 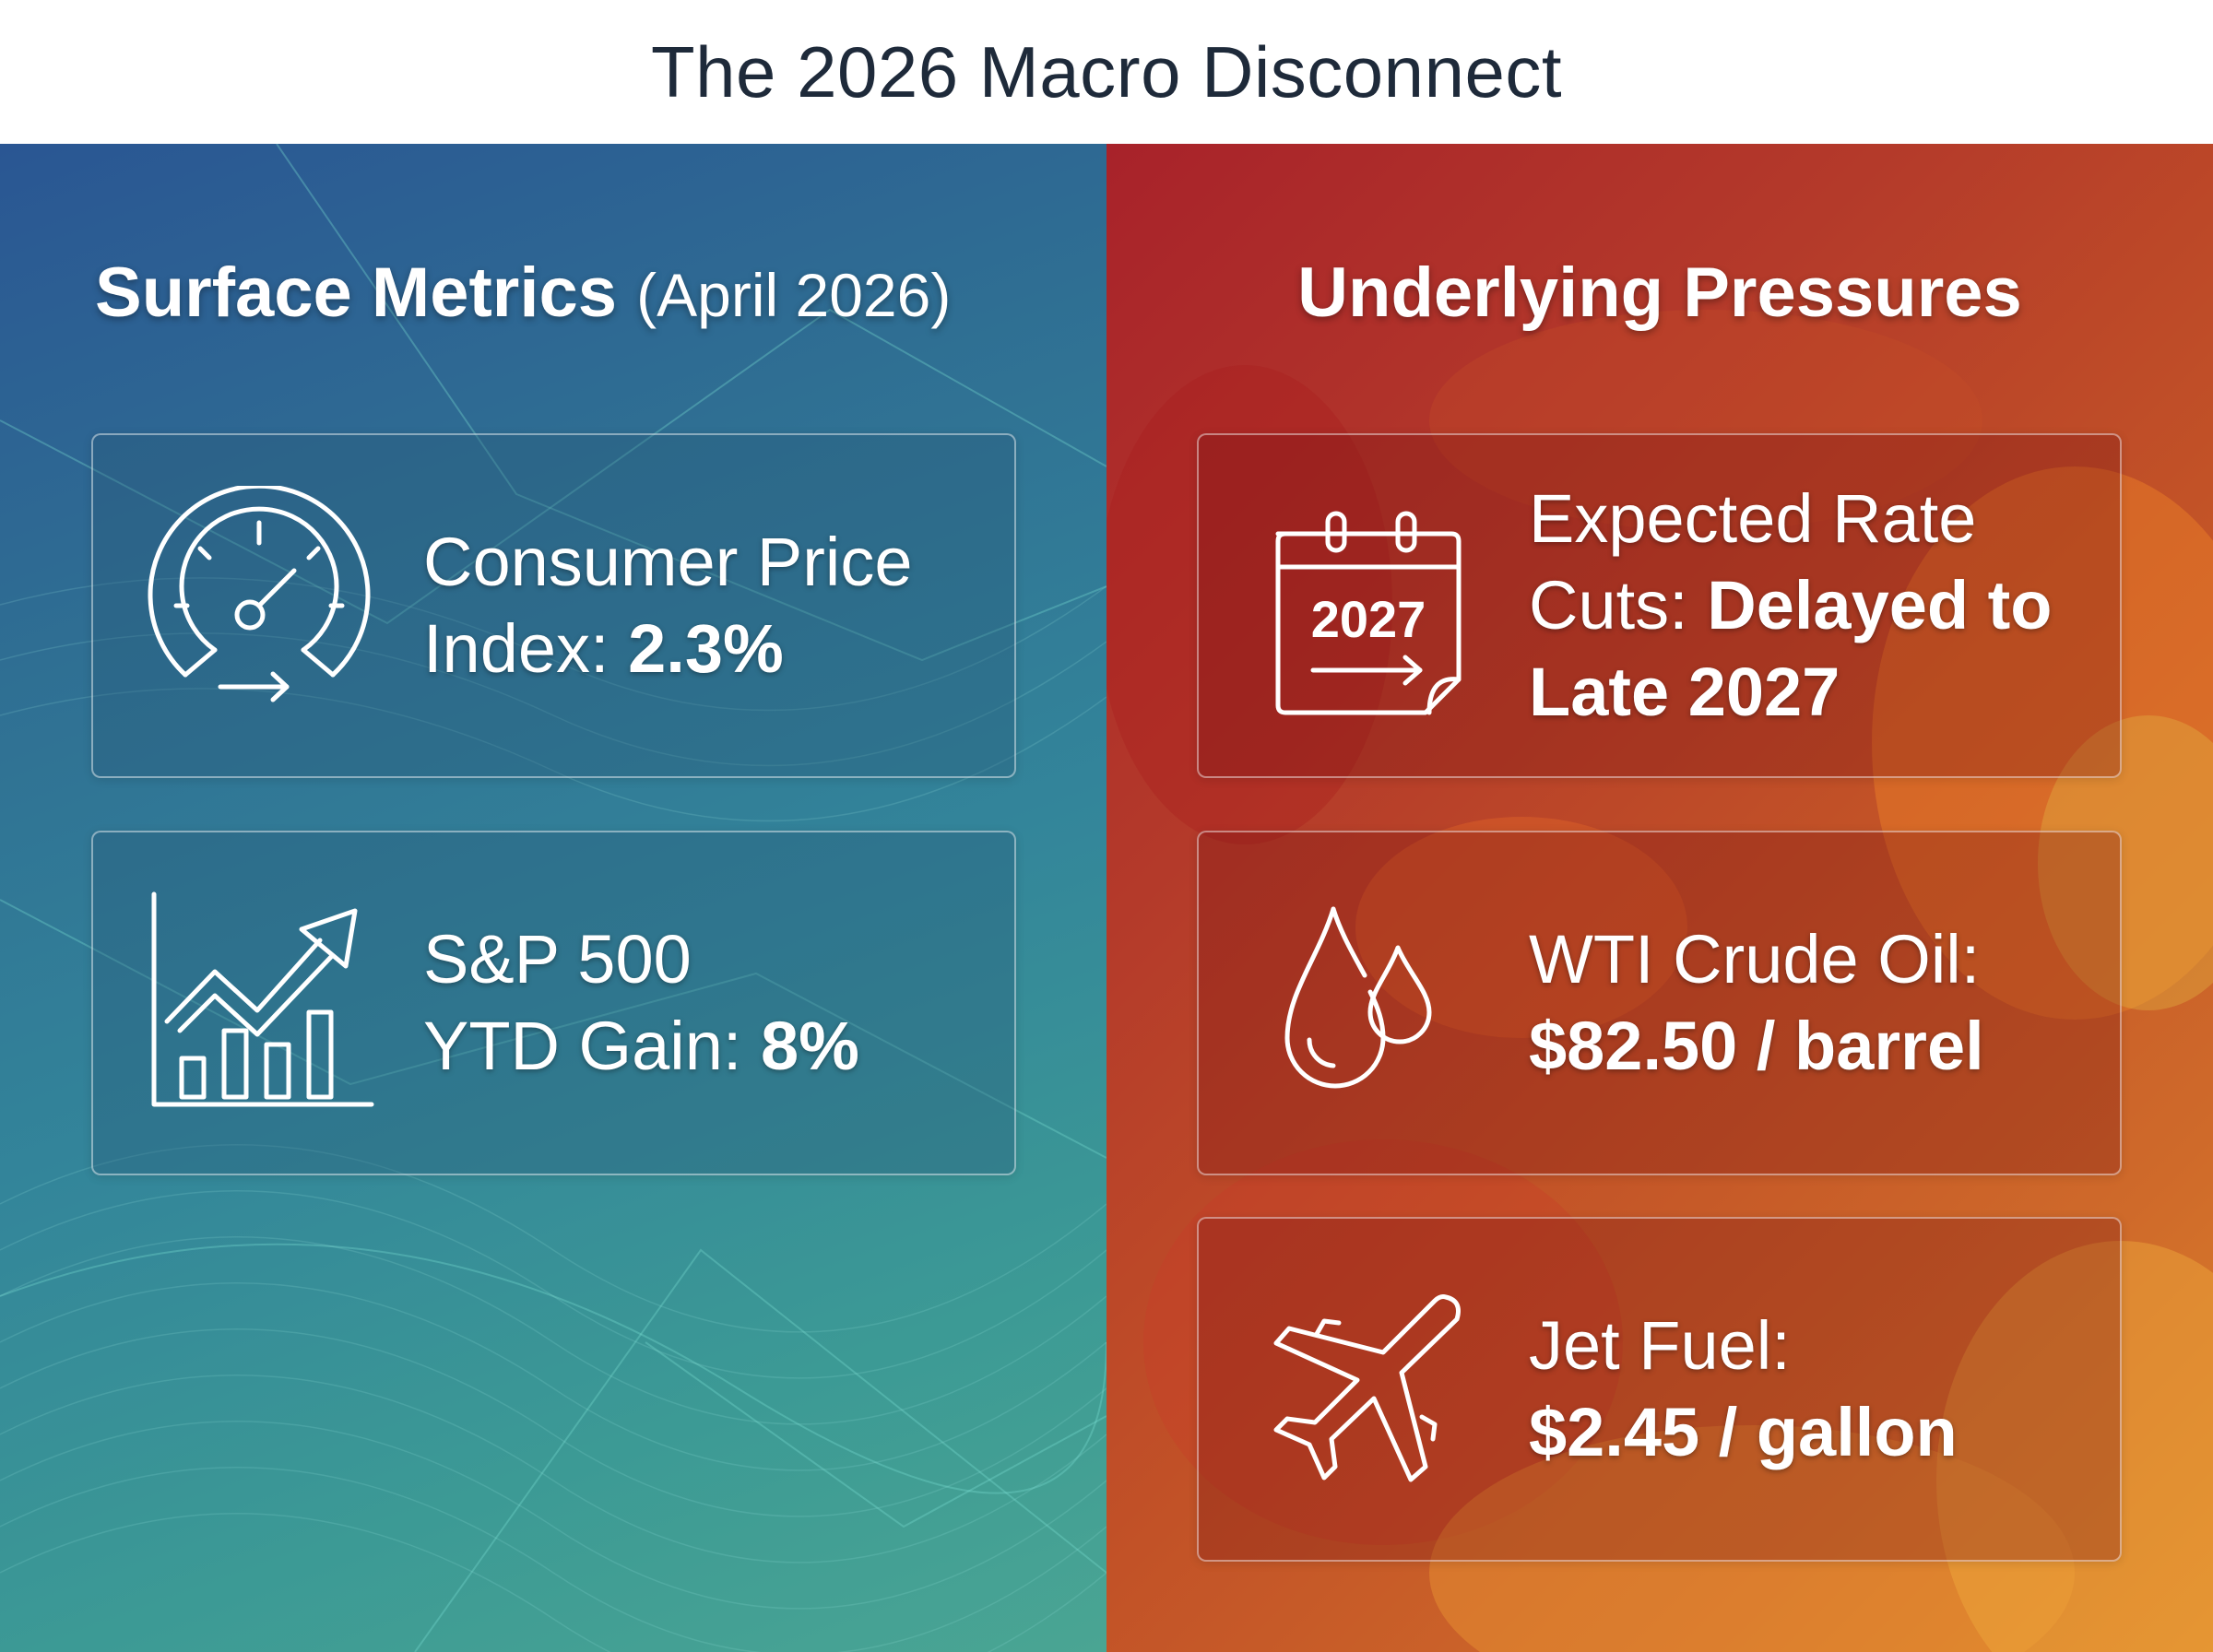 What do you see at coordinates (1743, 1432) in the screenshot?
I see `jet-fuel-value: $2.45 / gallon` at bounding box center [1743, 1432].